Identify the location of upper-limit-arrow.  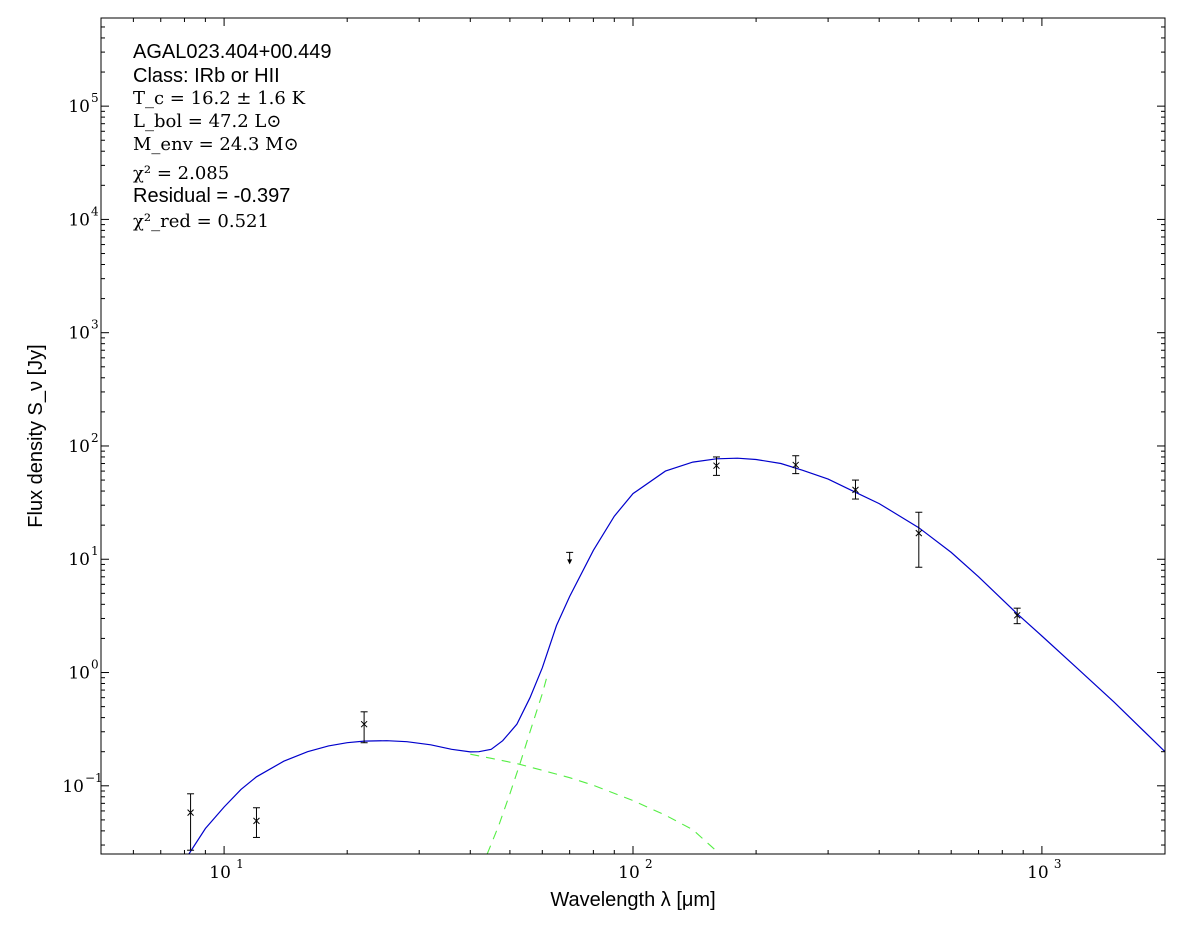
(570, 562).